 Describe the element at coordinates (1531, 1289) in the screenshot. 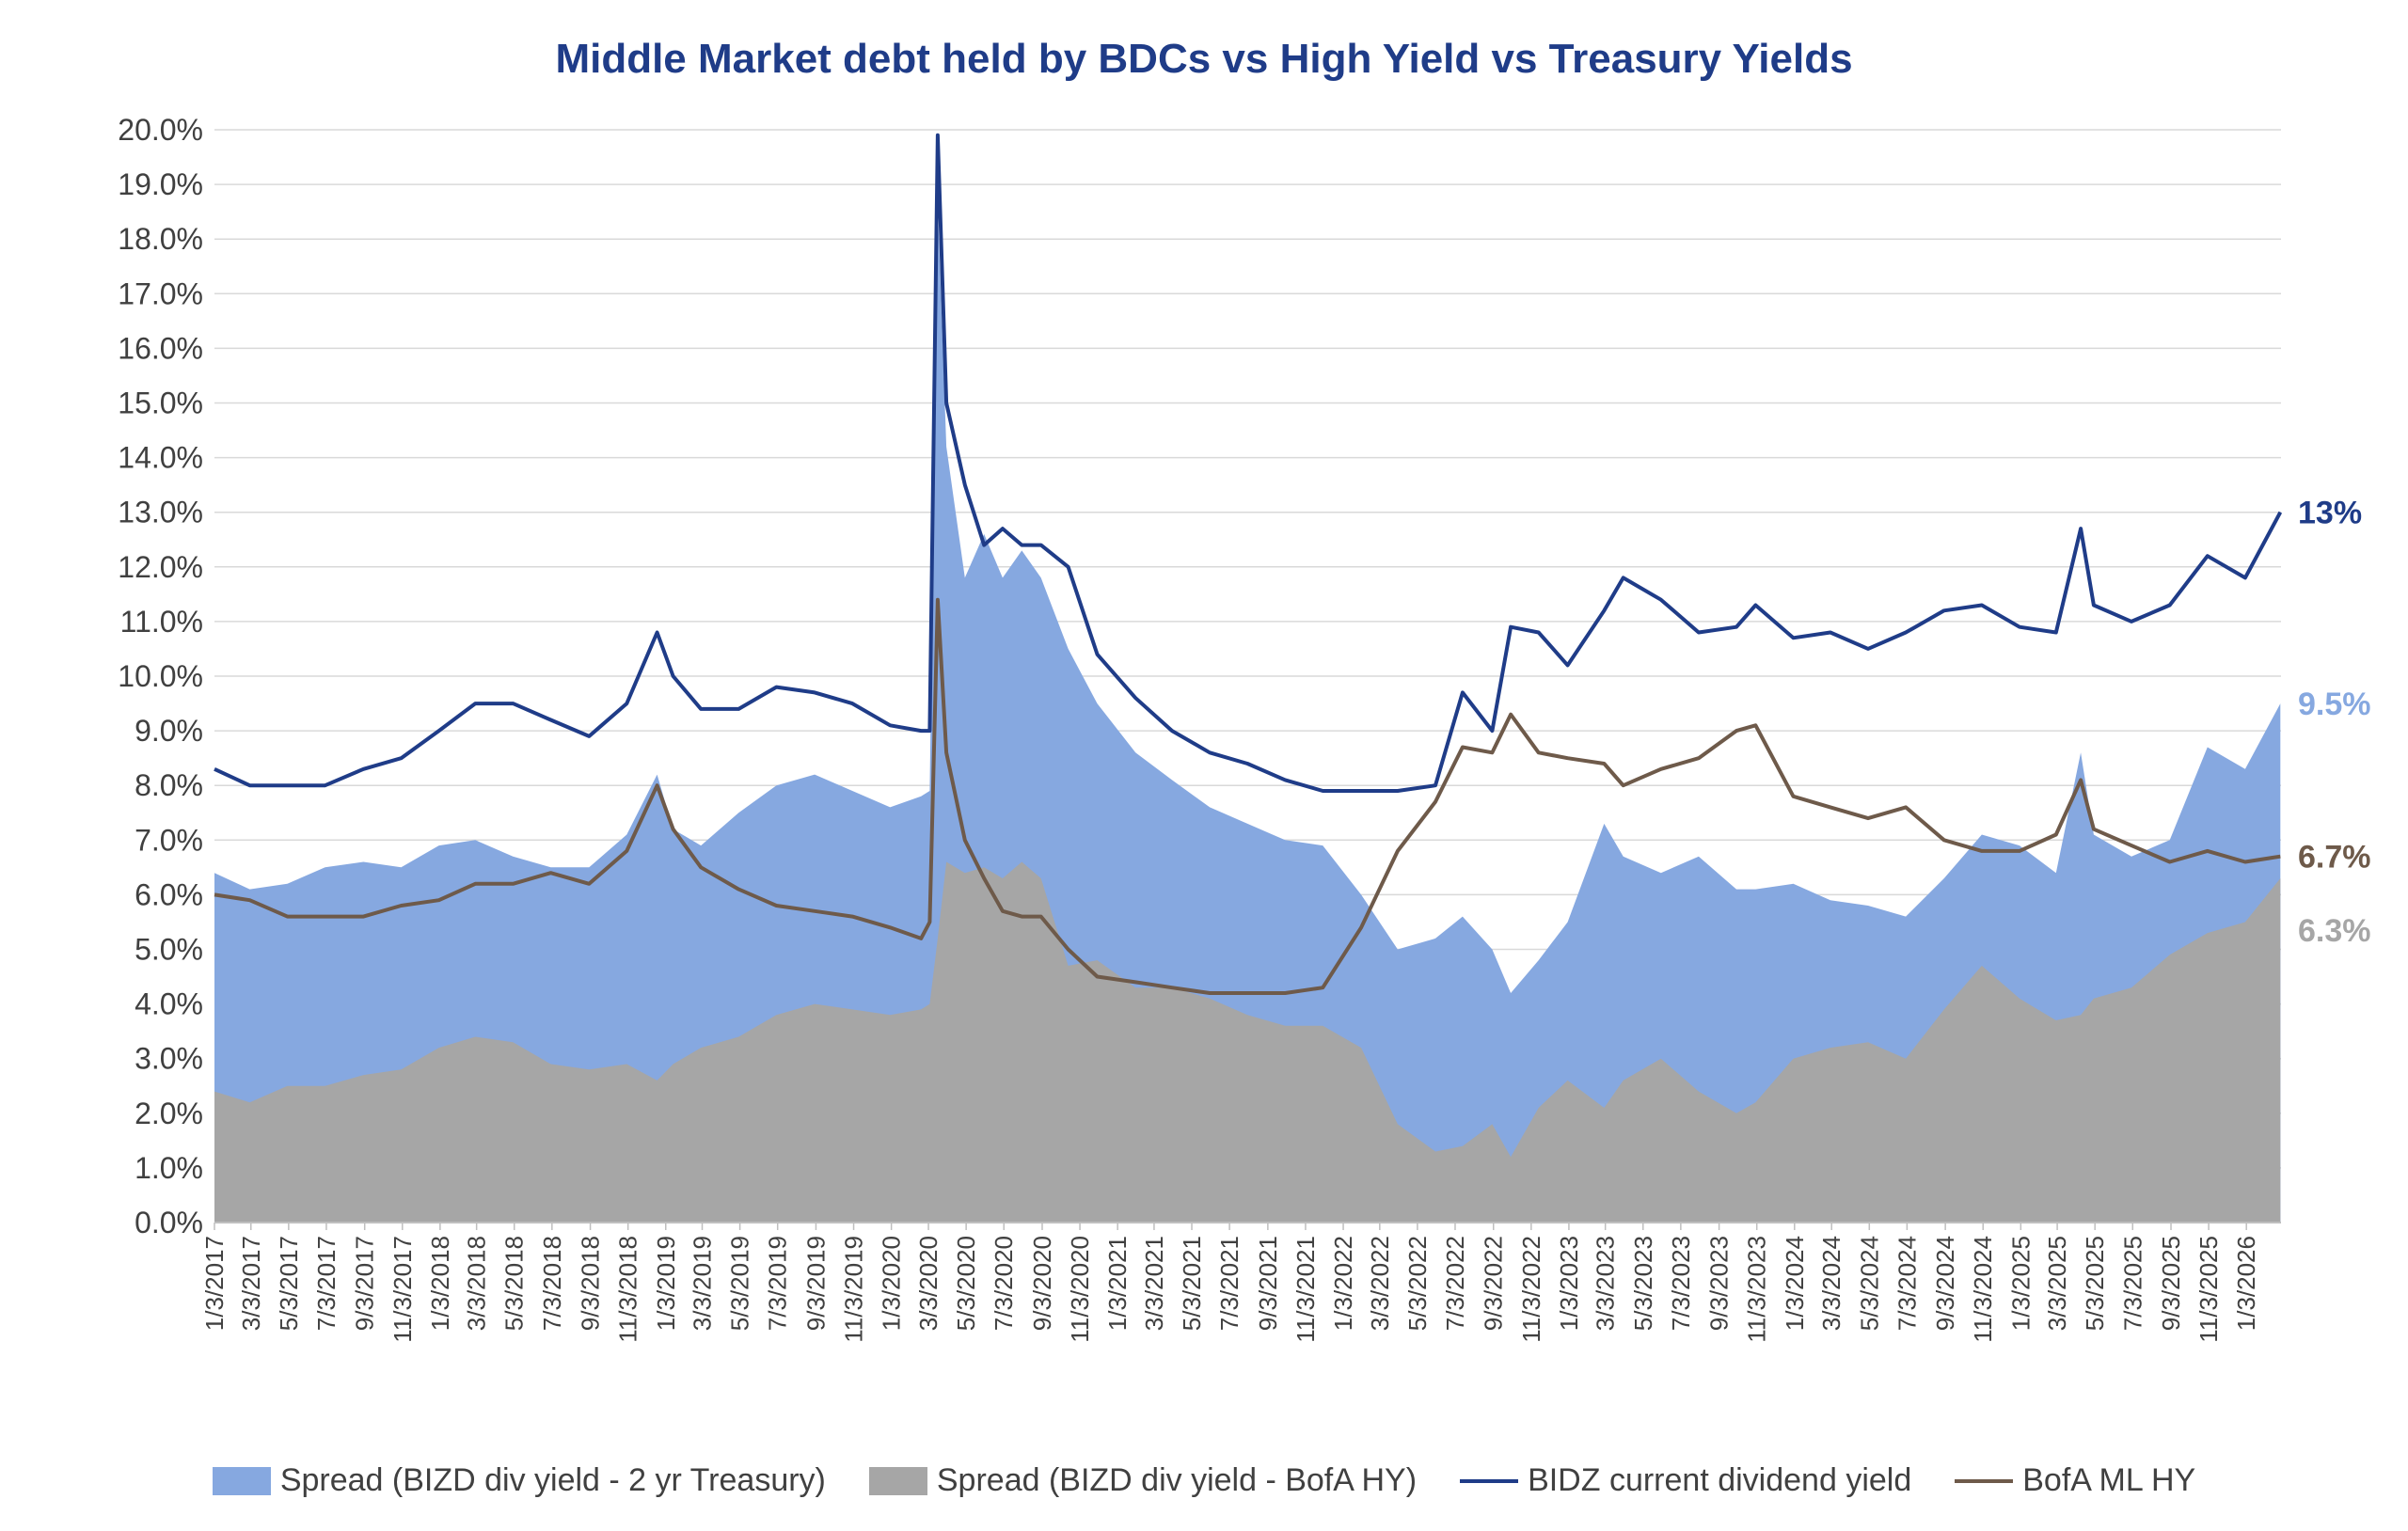

I see `x-tick-label: 11/3/2022` at that location.